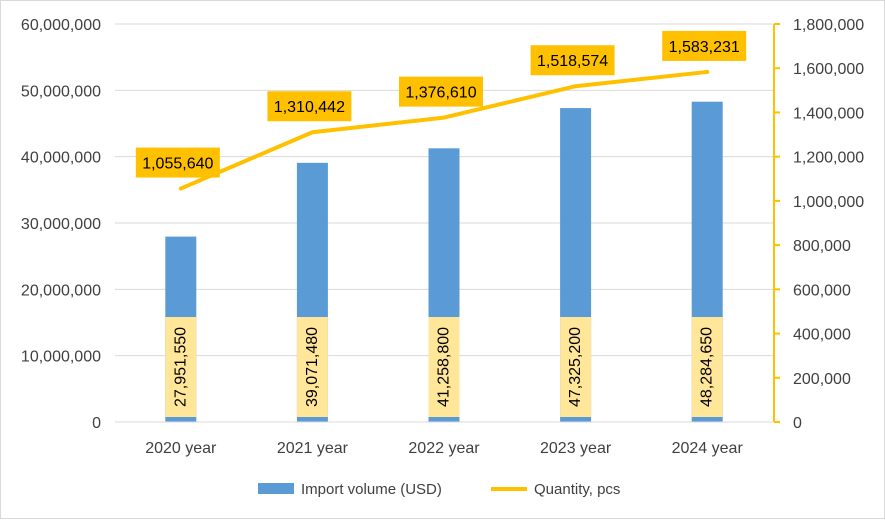 The width and height of the screenshot is (885, 523). I want to click on right-axis-tick-label: 1,000,000, so click(828, 202).